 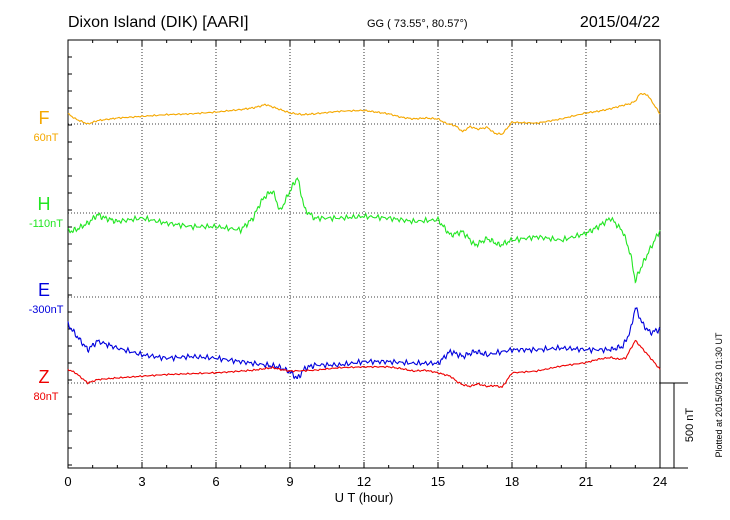 I want to click on coordinates-label: GG ( 73.55°, 80.57°), so click(x=417, y=24).